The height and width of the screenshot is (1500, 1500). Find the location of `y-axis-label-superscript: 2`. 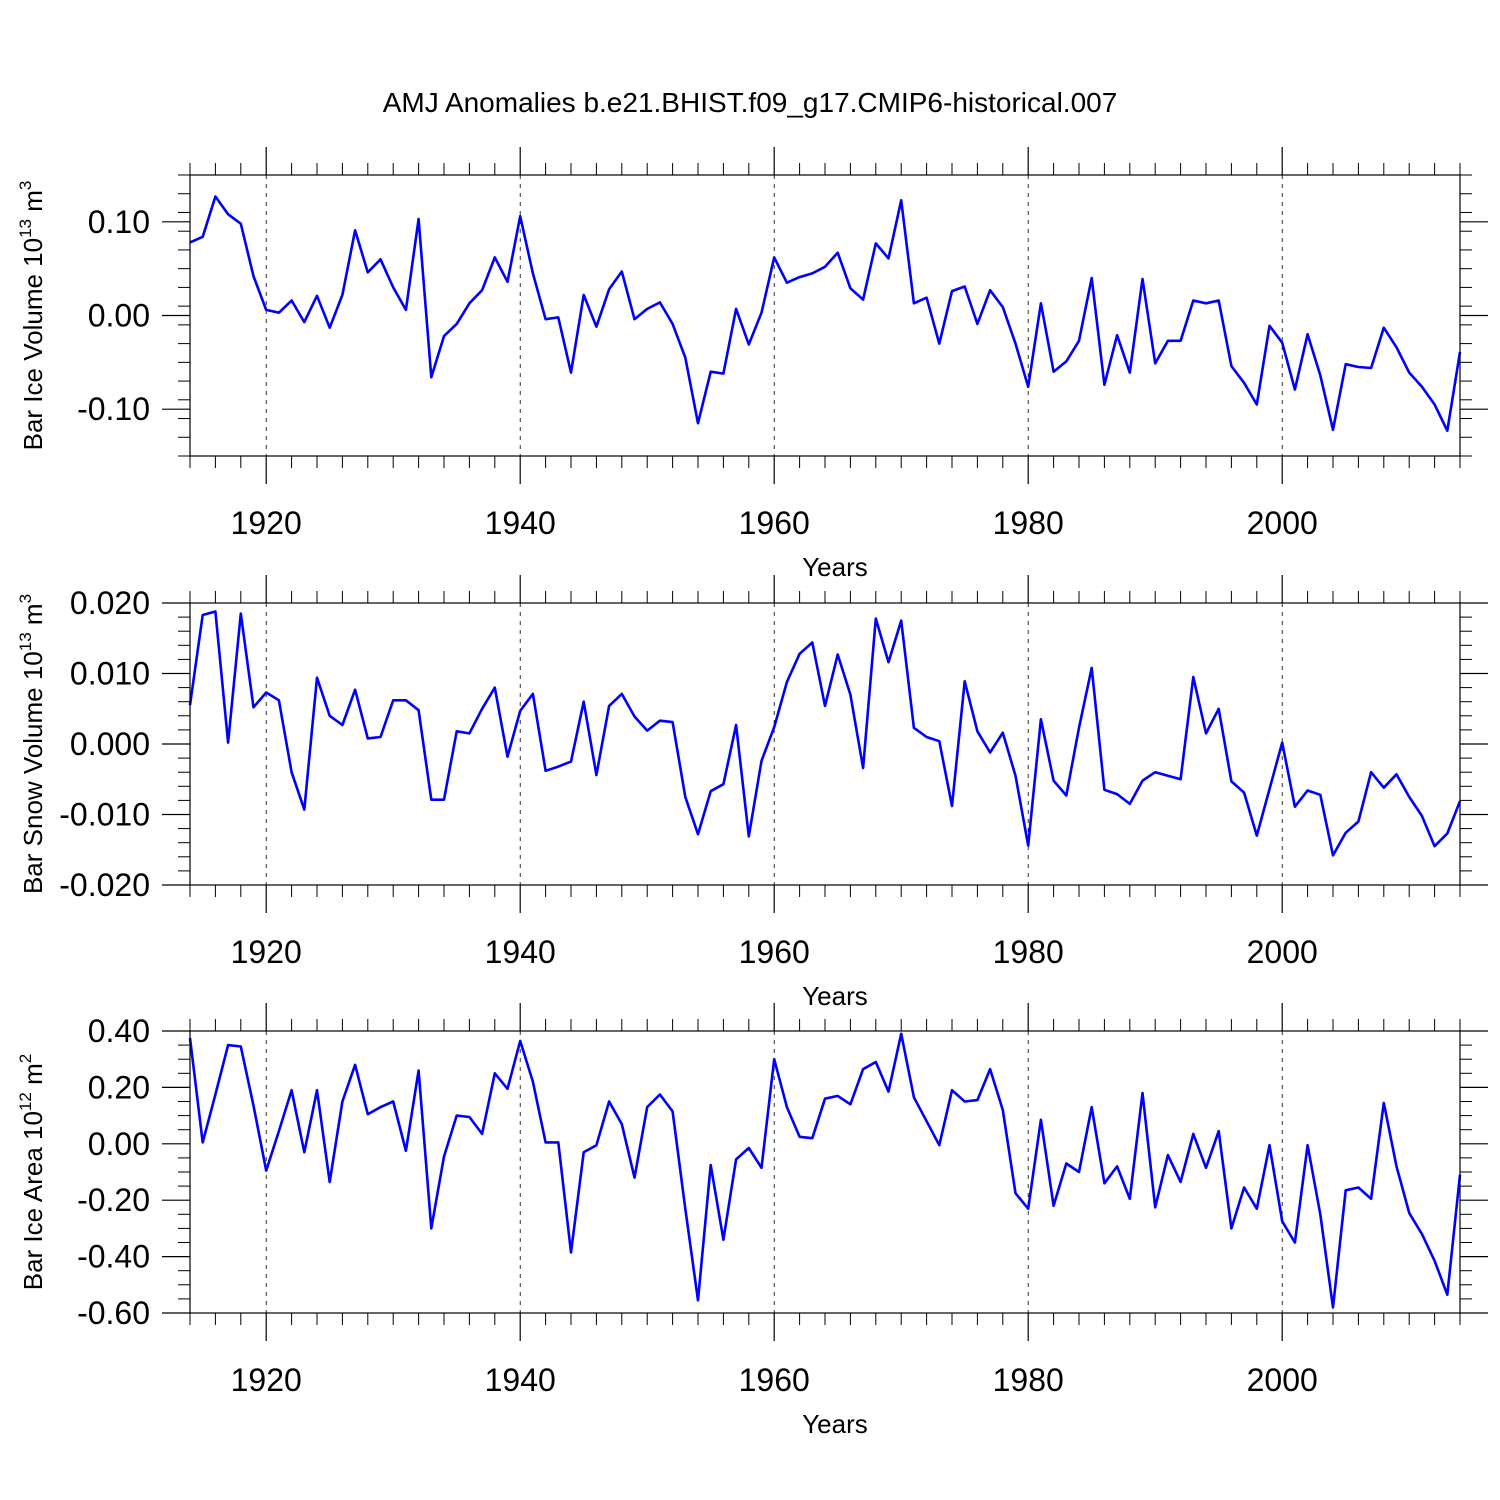

y-axis-label-superscript: 2 is located at coordinates (25, 1058).